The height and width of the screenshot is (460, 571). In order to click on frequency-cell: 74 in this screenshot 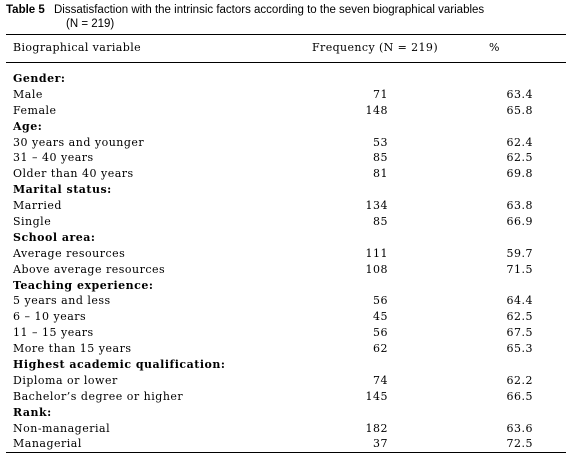, I will do `click(380, 380)`.